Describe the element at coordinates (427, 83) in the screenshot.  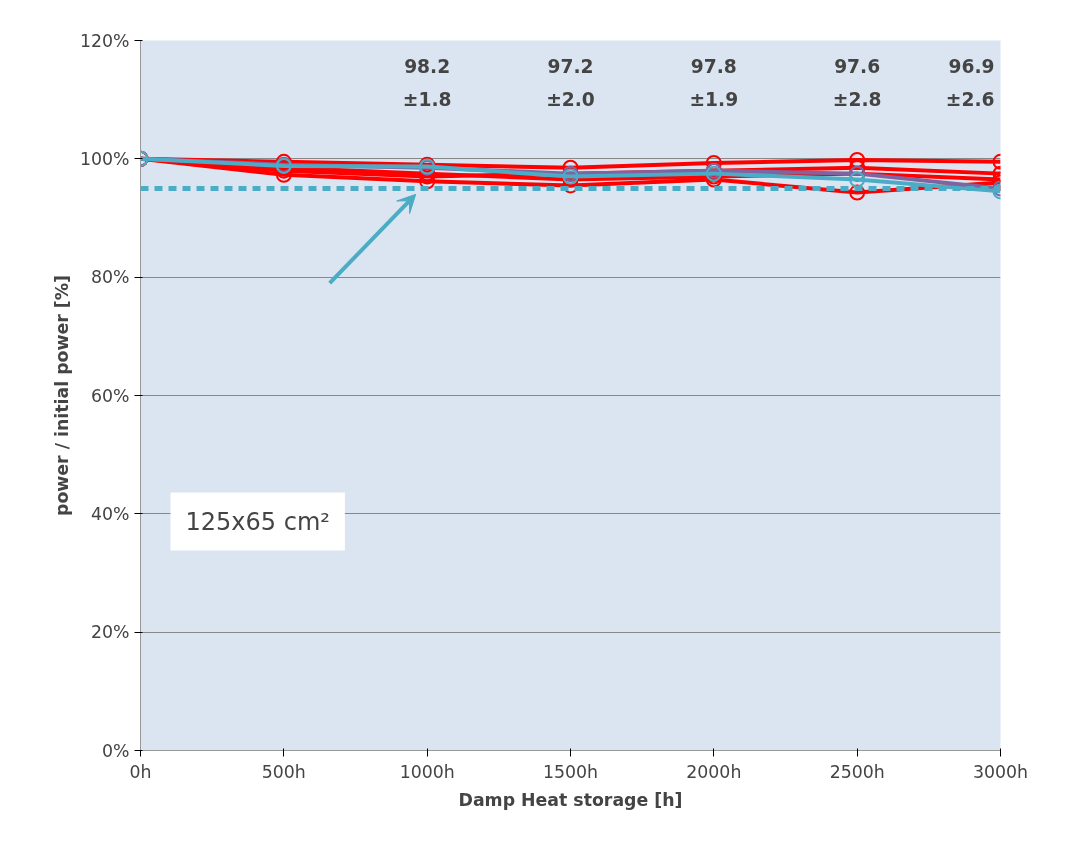
I see `annotation: 98.2 ±1.8` at that location.